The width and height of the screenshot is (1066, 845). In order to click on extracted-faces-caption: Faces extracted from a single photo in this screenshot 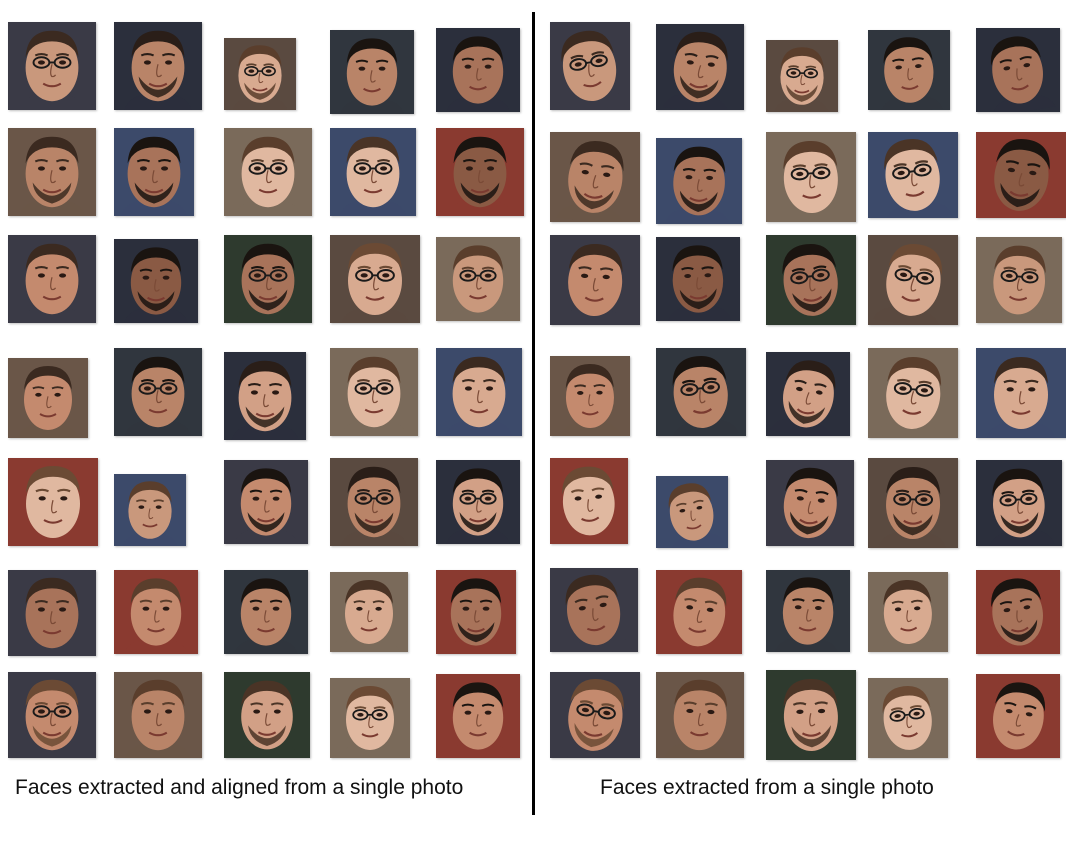, I will do `click(767, 787)`.